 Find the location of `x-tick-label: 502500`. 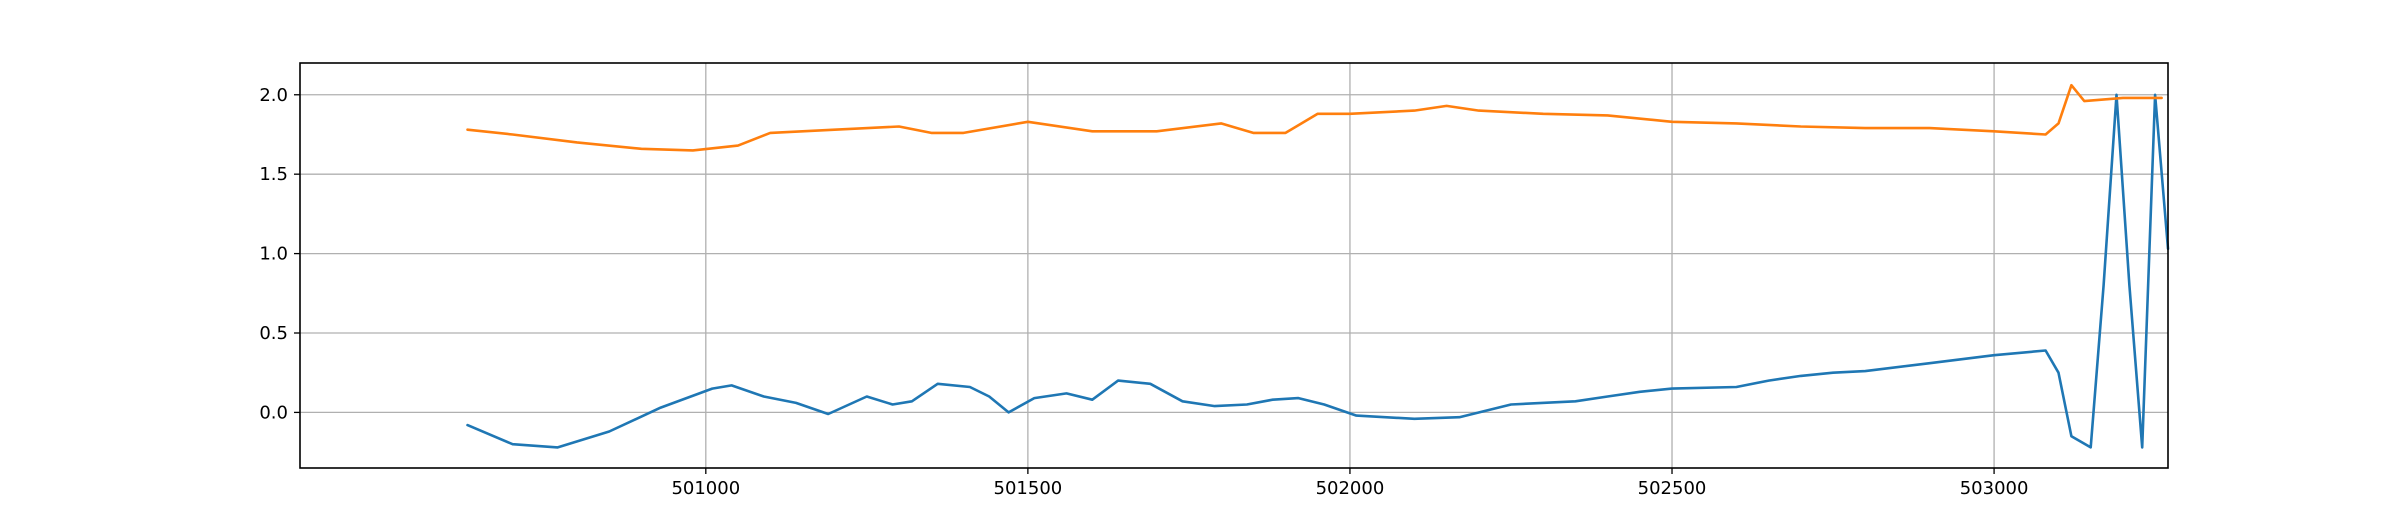

x-tick-label: 502500 is located at coordinates (1672, 488).